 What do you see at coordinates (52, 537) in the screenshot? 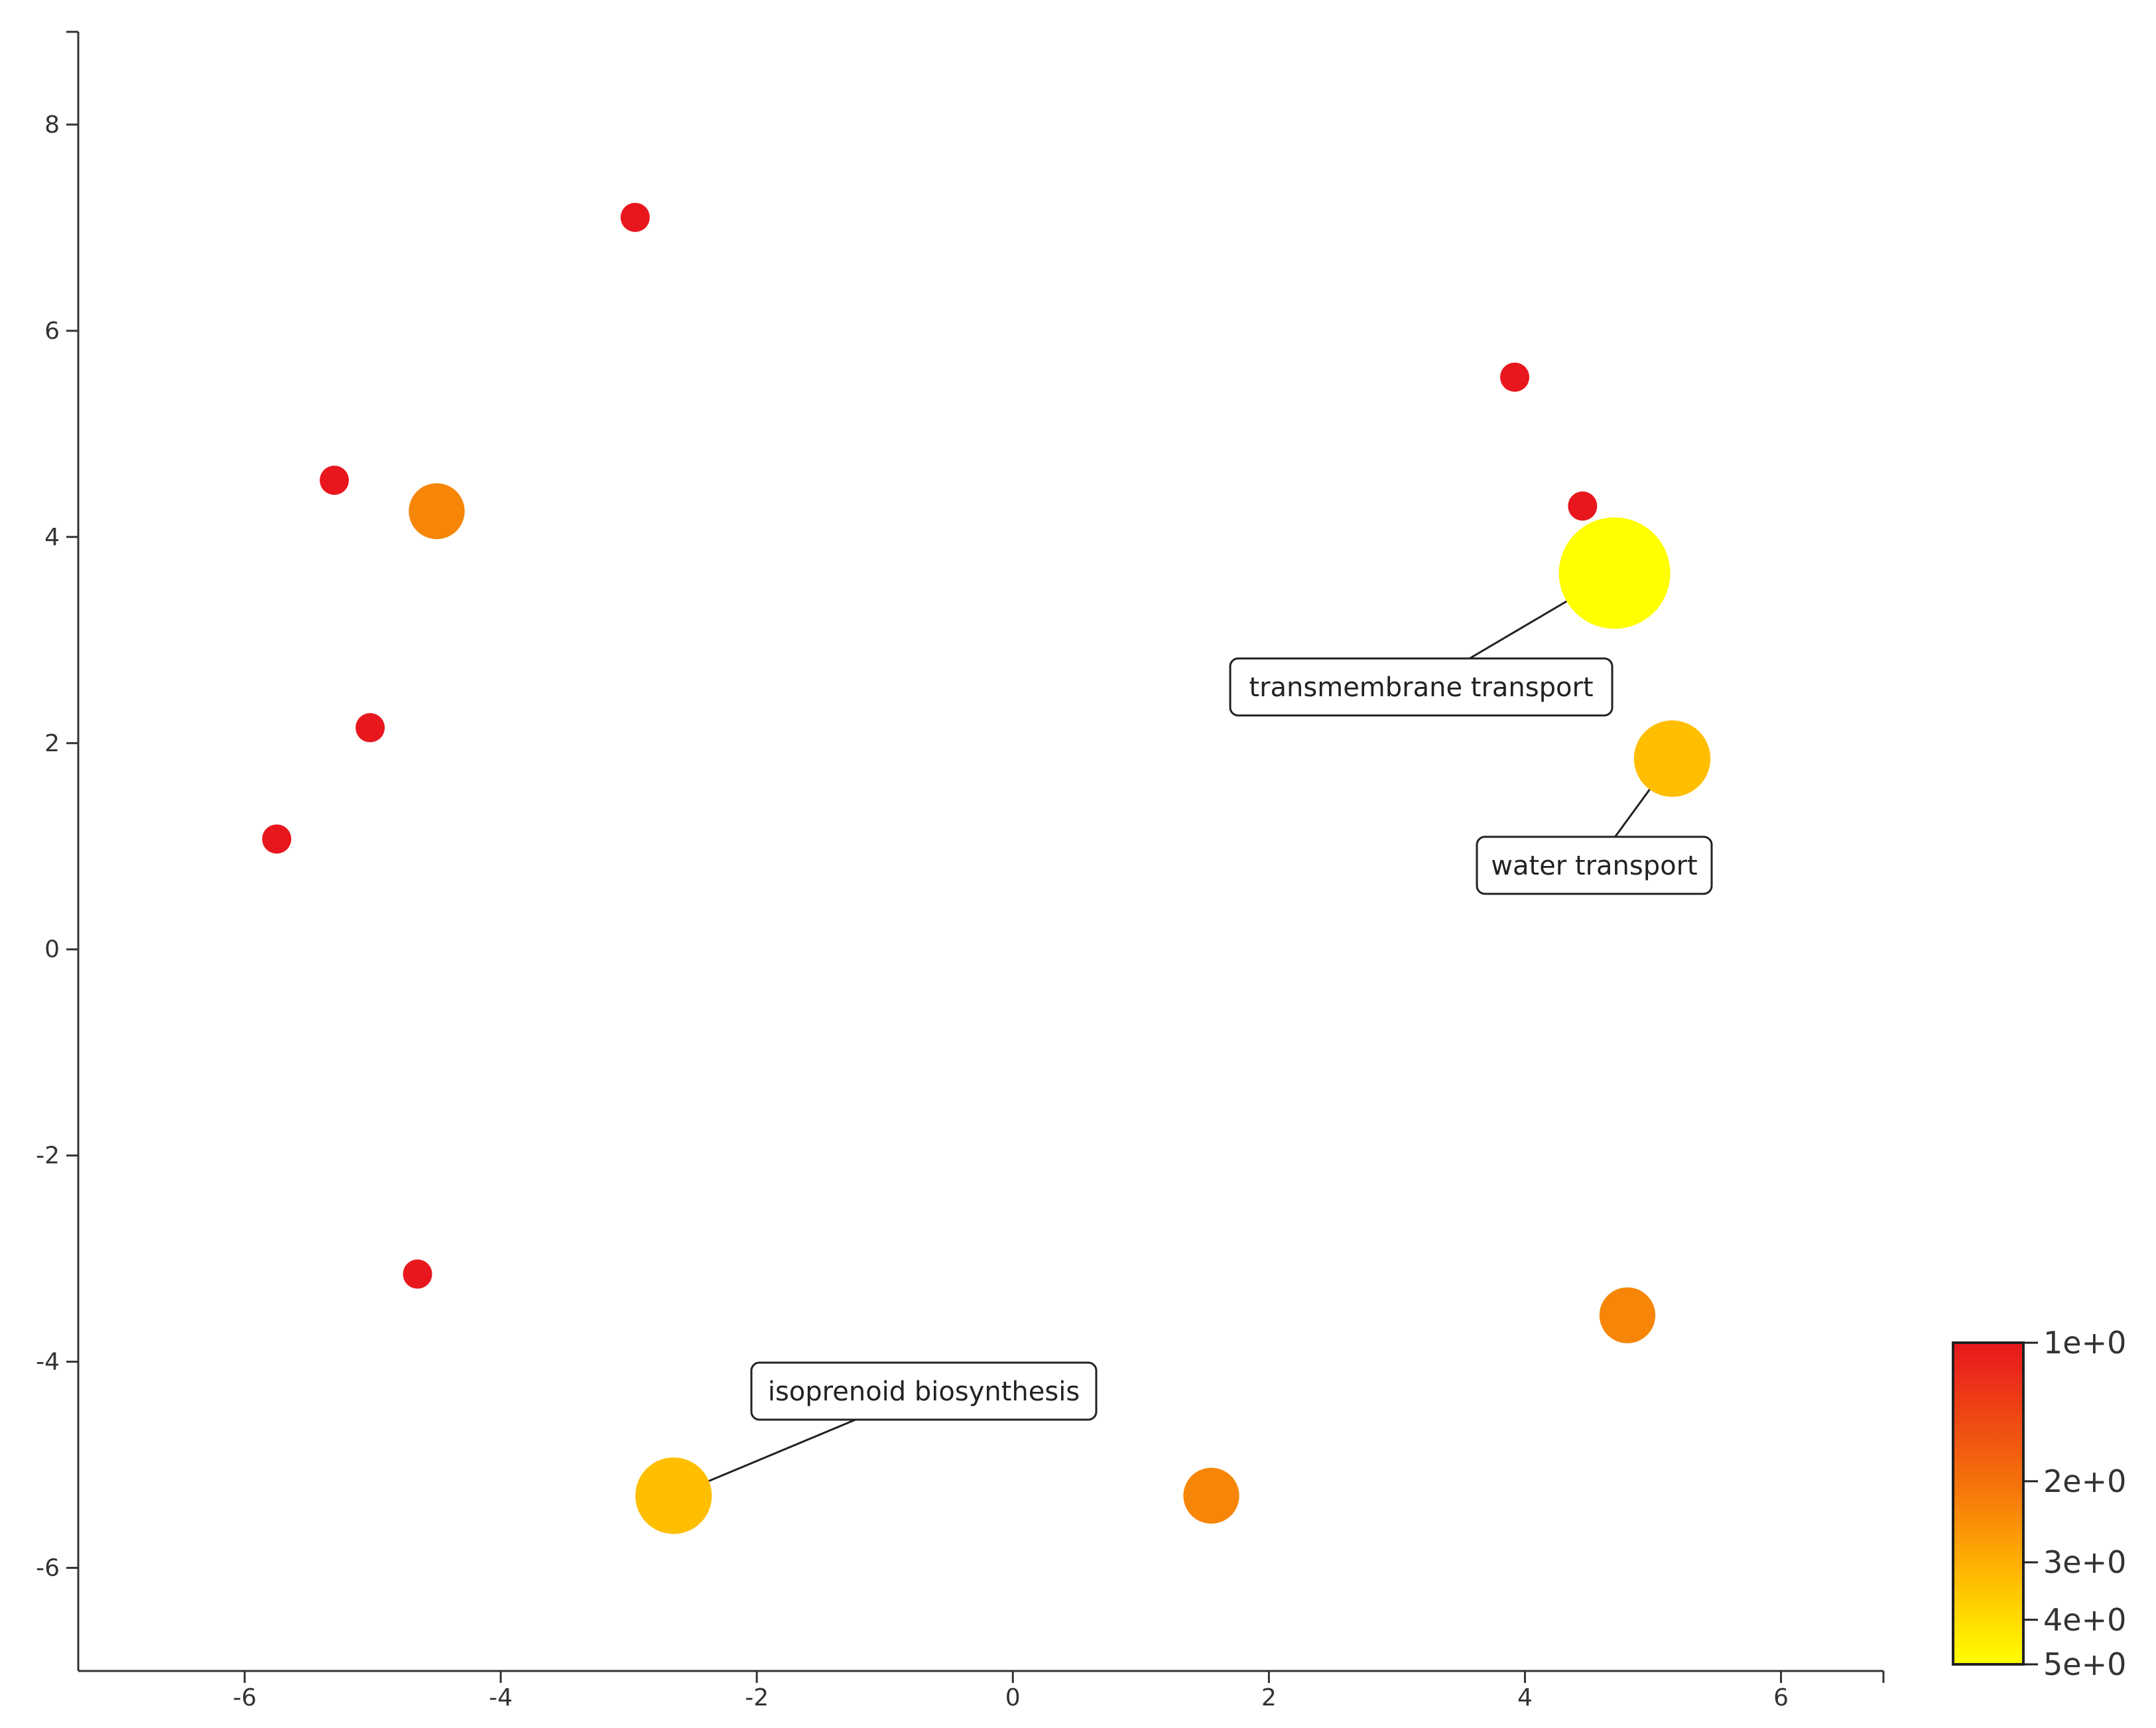
I see `y-tick-label: 4` at bounding box center [52, 537].